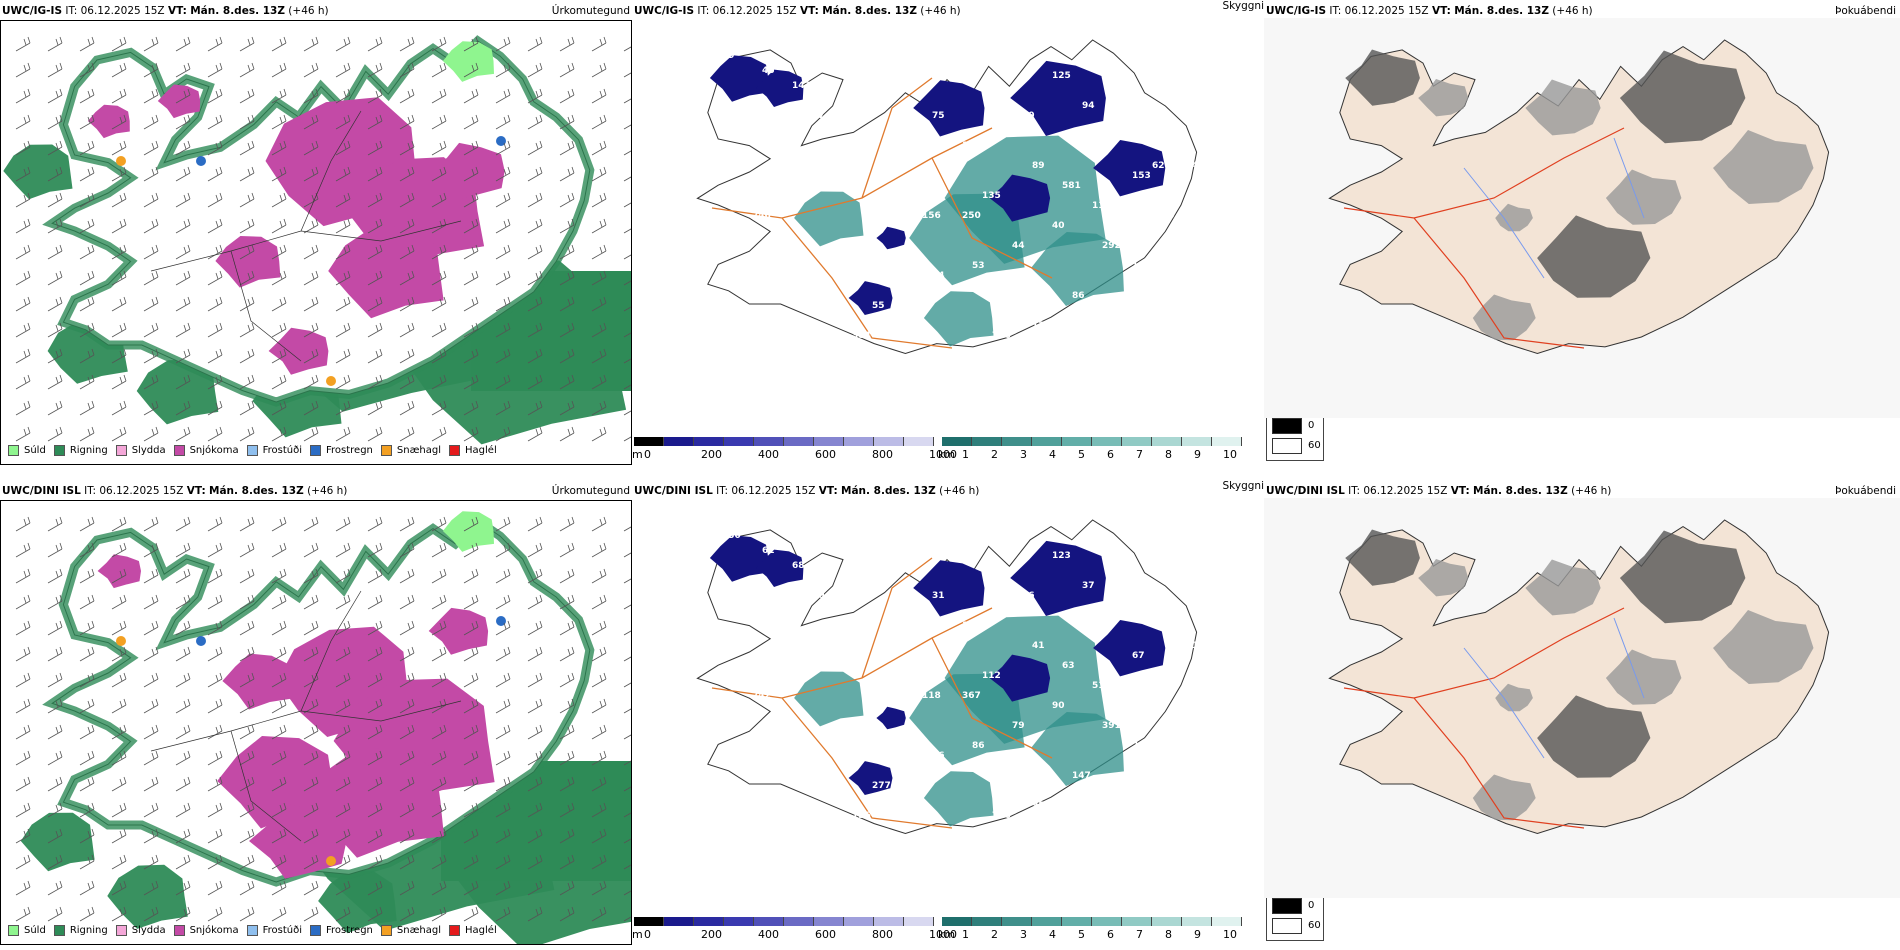 The height and width of the screenshot is (950, 1900). What do you see at coordinates (1198, 246) in the screenshot?
I see `visibility-value-label: 41` at bounding box center [1198, 246].